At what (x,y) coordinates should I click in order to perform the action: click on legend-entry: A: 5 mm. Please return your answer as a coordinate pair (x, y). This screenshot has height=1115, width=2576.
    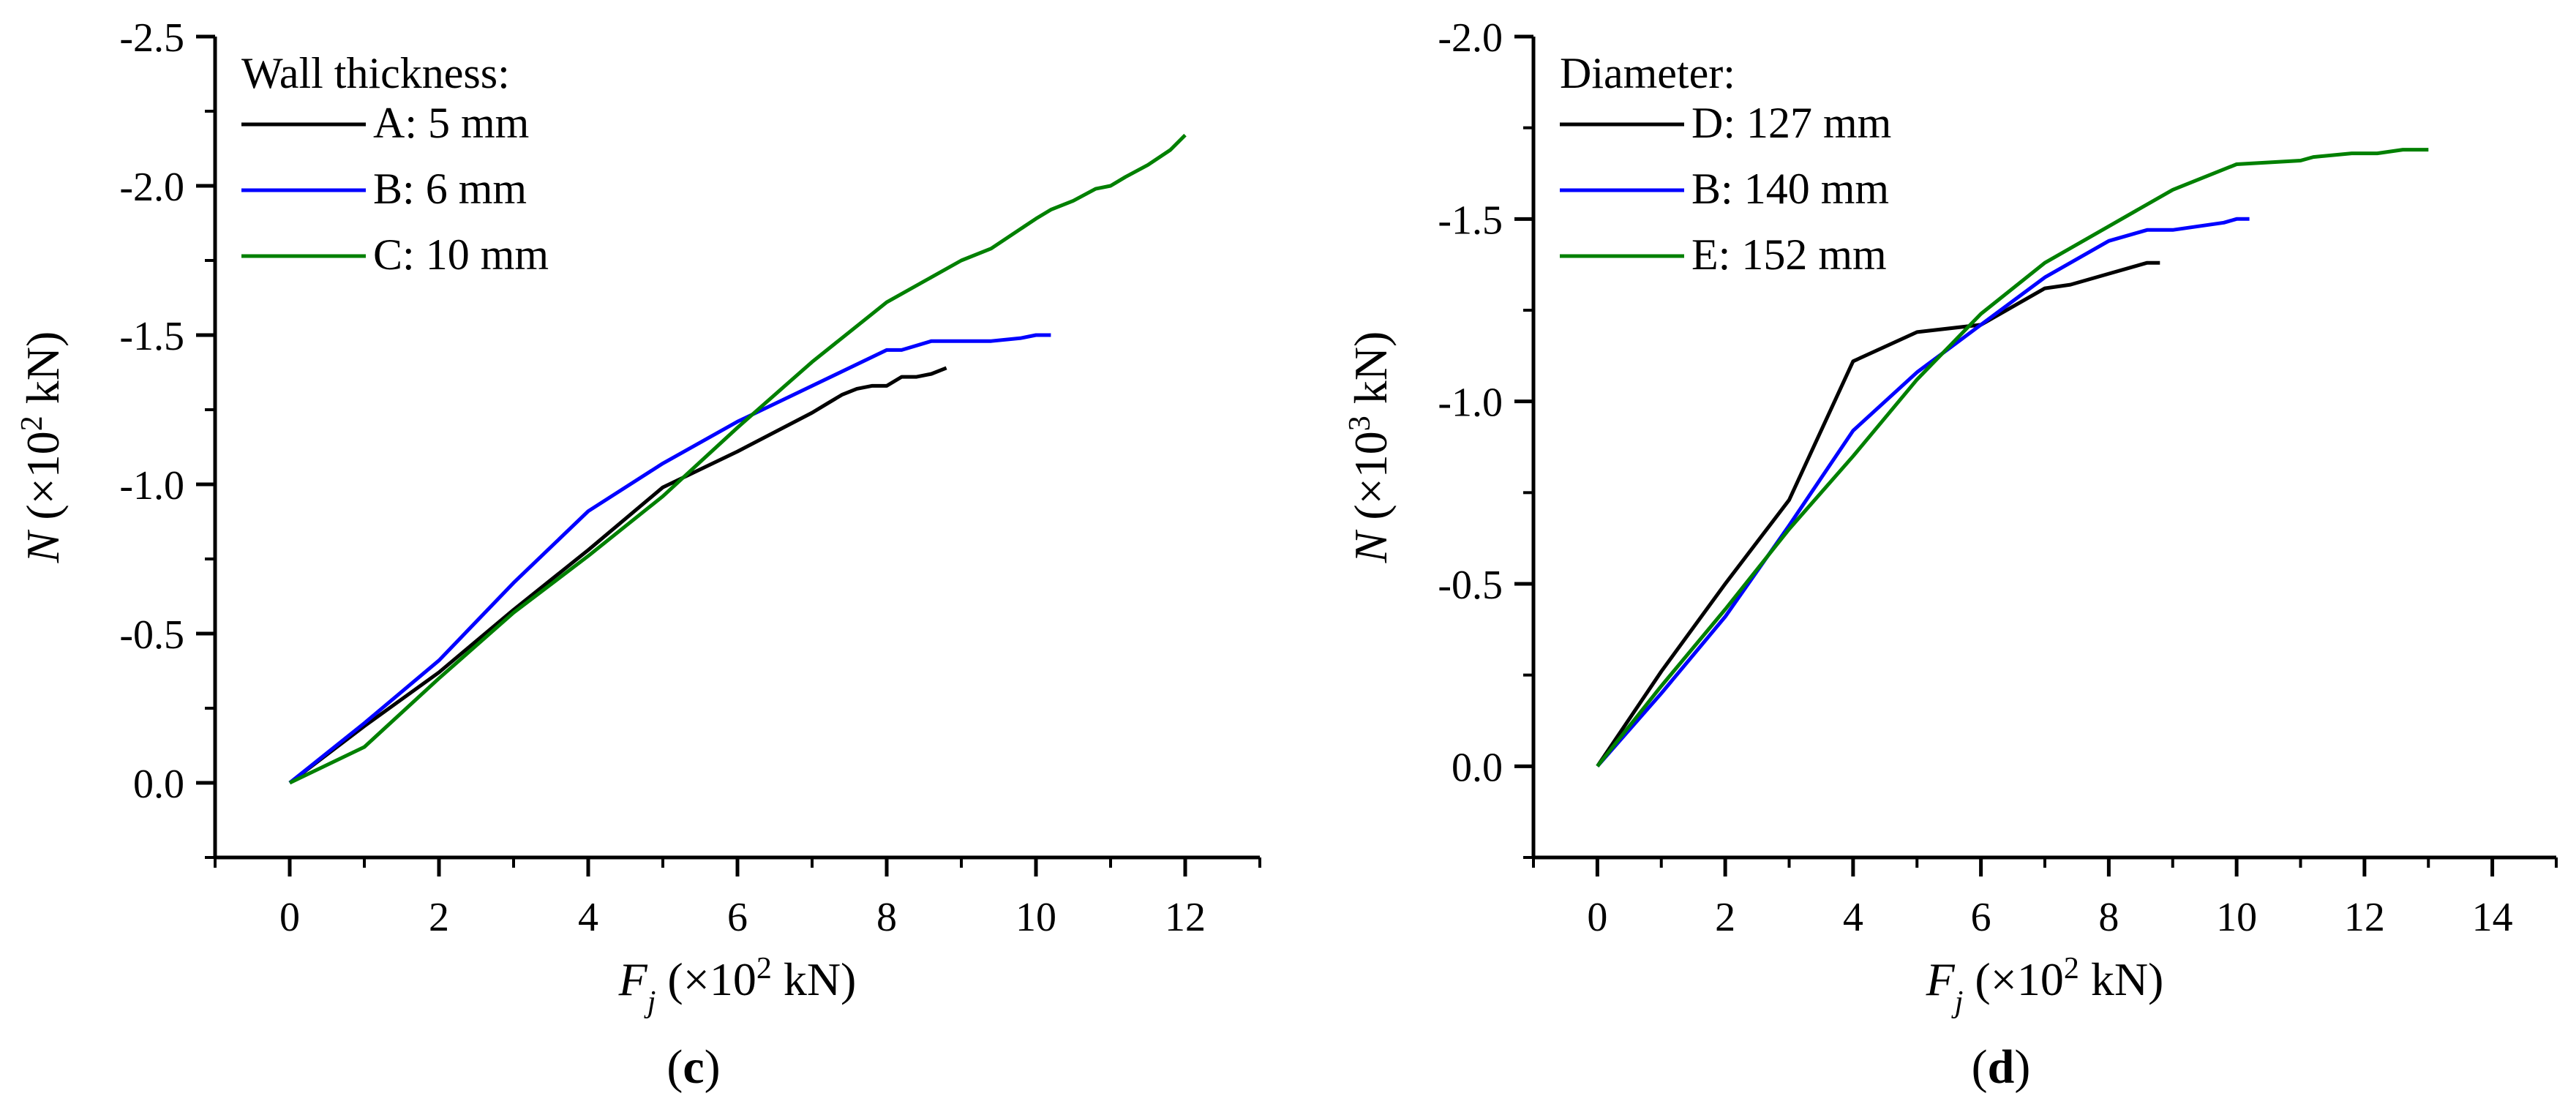
    Looking at the image, I should click on (451, 123).